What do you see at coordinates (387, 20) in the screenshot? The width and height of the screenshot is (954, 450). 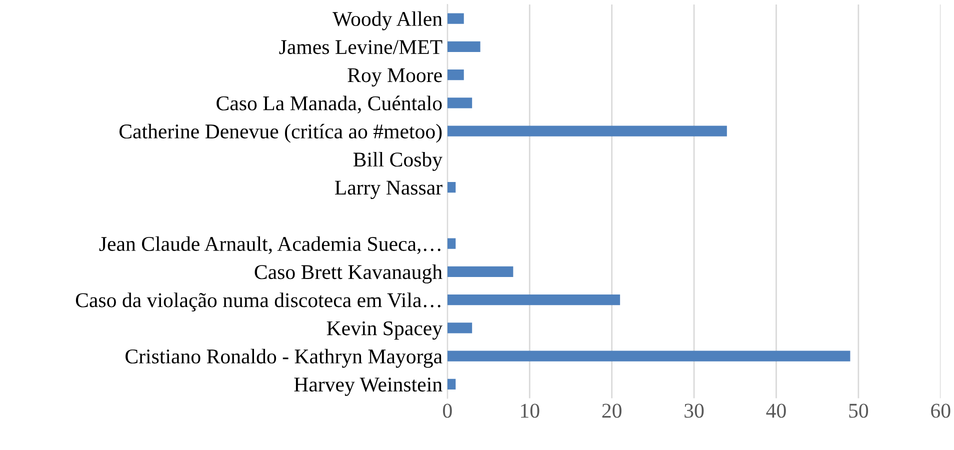 I see `y-tick-label: Woody Allen` at bounding box center [387, 20].